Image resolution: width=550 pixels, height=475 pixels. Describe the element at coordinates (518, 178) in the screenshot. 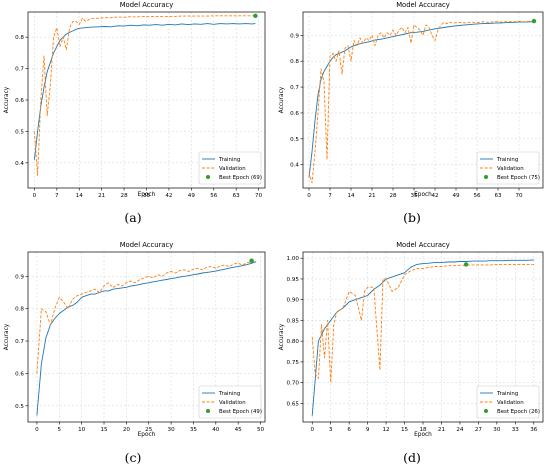

I see `legend-entry: Best Epoch (75)` at that location.